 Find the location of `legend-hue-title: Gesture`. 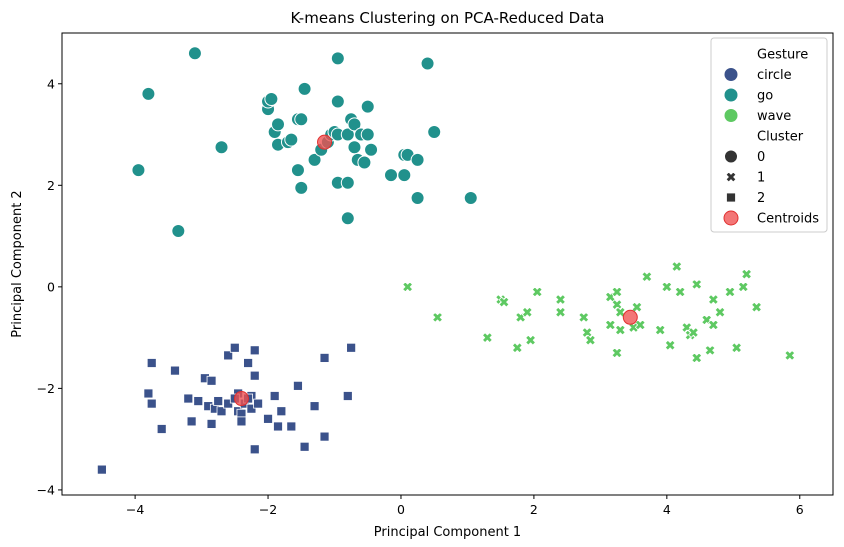

legend-hue-title: Gesture is located at coordinates (782, 55).